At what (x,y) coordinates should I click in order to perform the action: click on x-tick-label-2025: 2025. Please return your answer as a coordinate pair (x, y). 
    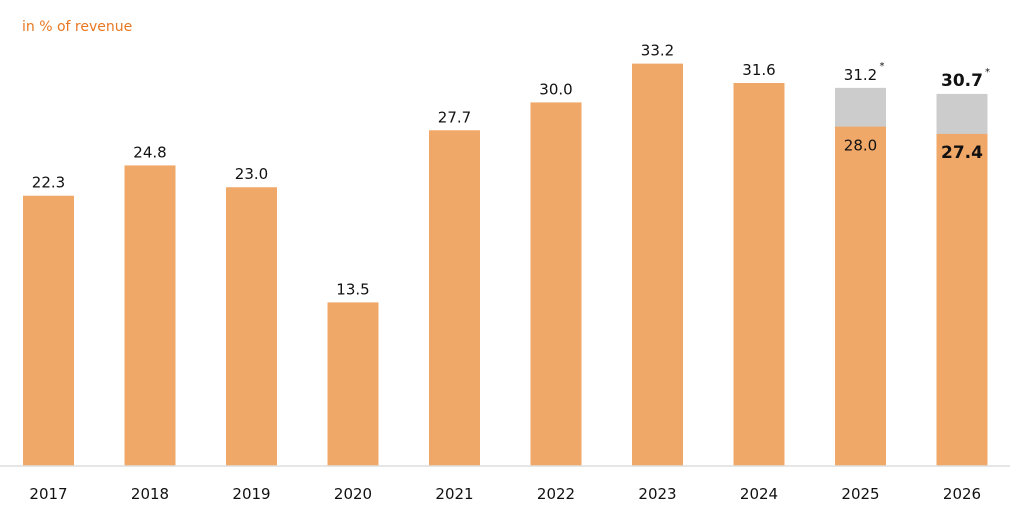
    Looking at the image, I should click on (860, 494).